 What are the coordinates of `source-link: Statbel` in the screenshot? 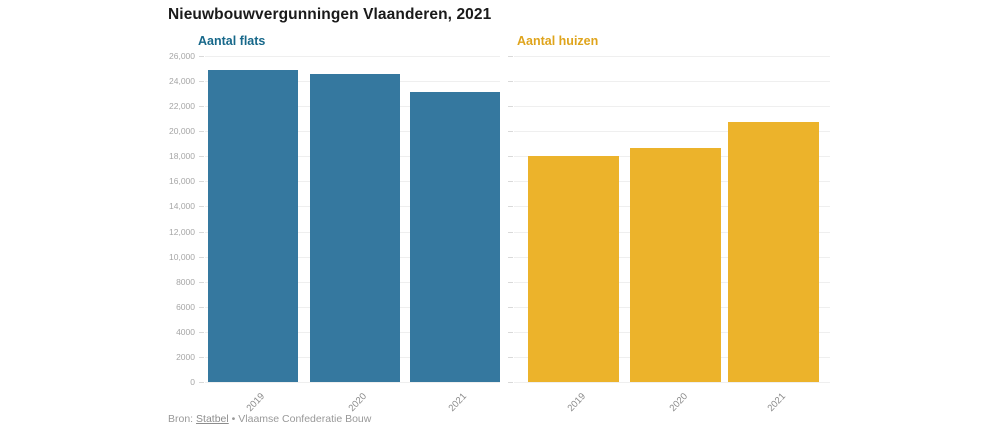 It's located at (212, 419).